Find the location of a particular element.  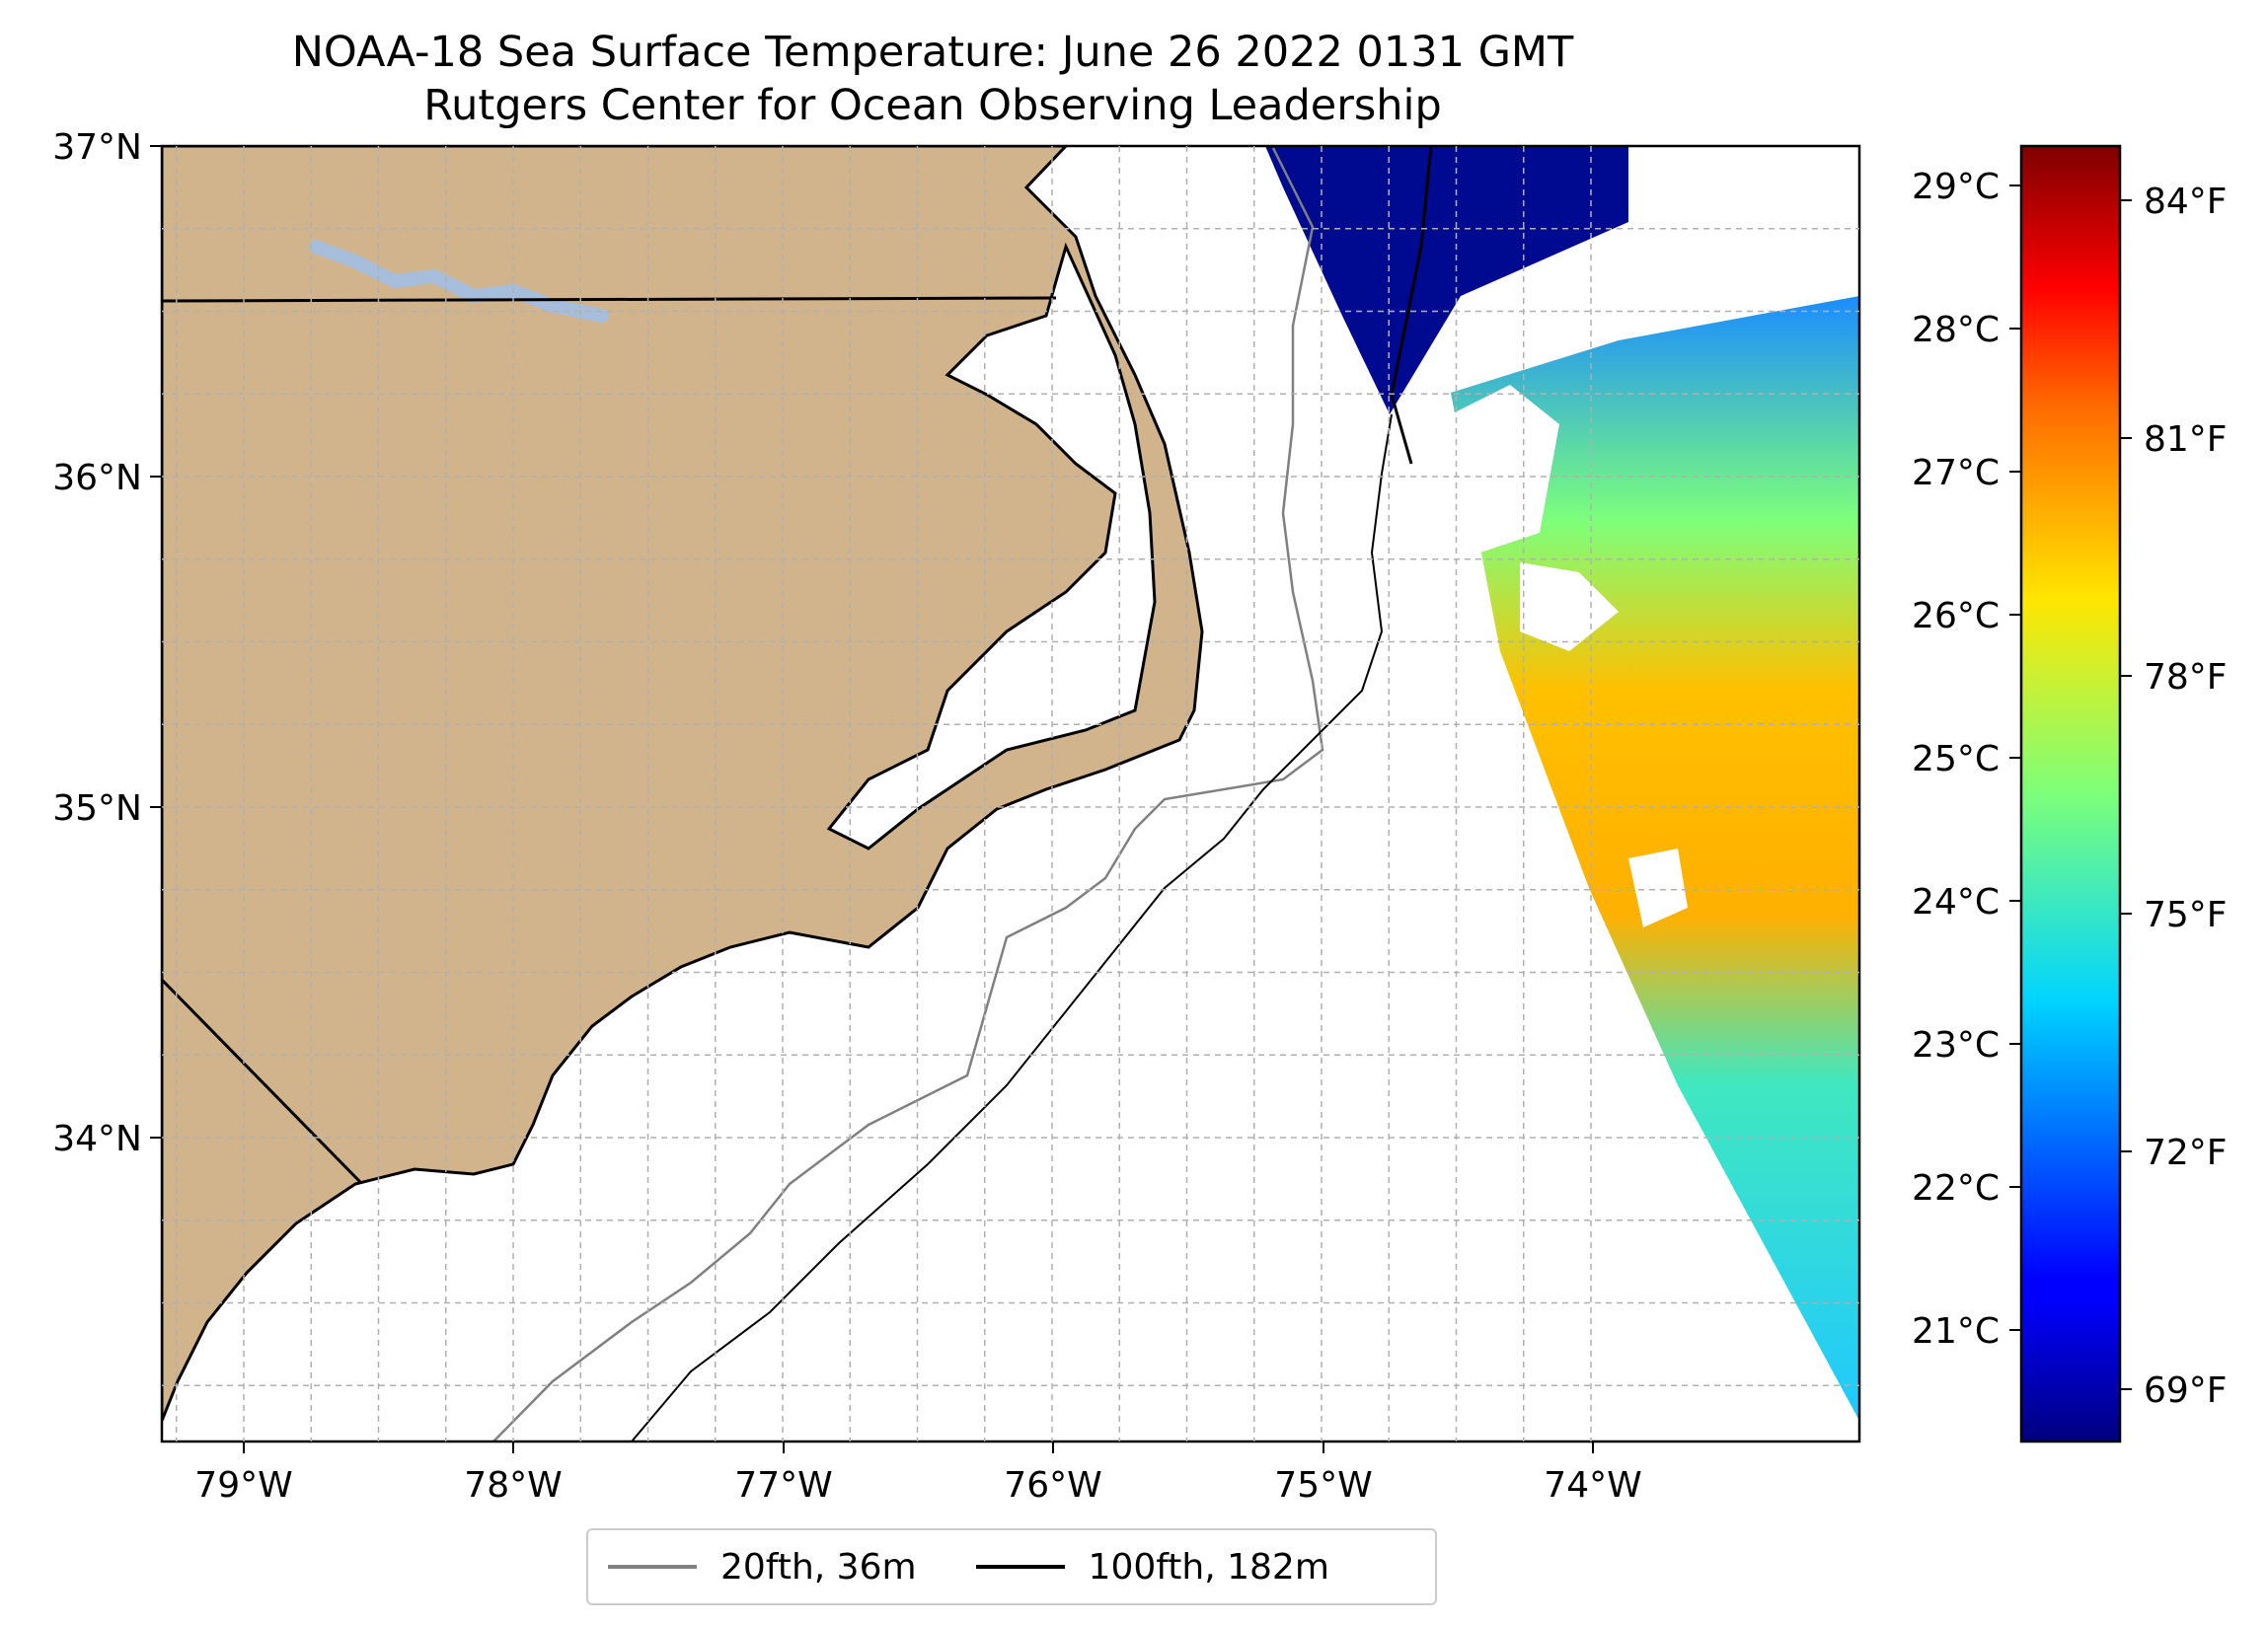

lon-tick-label: 79°W is located at coordinates (243, 1485).